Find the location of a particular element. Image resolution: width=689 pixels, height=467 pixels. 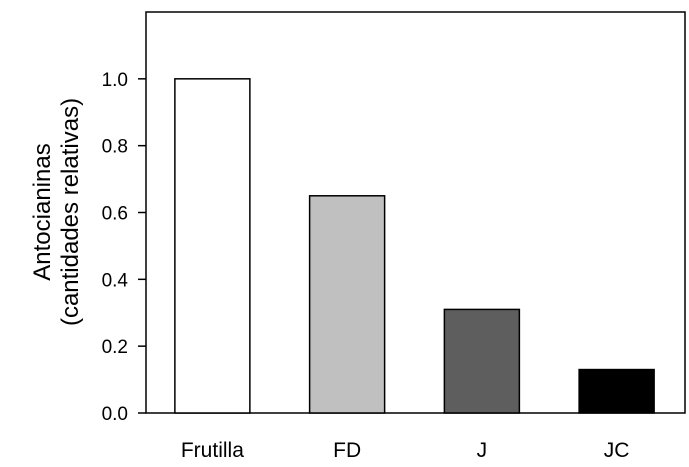

bar-frutilla is located at coordinates (212, 246).